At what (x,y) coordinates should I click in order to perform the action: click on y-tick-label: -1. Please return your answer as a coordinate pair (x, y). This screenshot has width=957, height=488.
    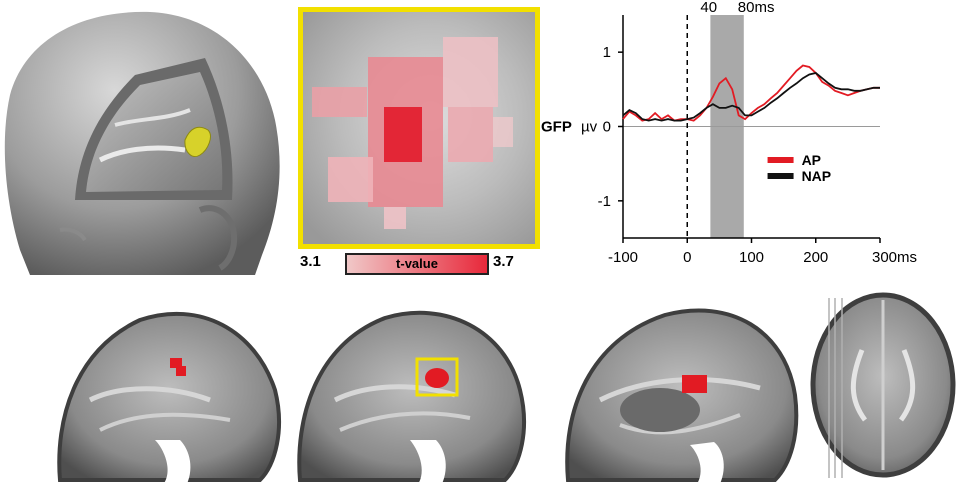
    Looking at the image, I should click on (604, 201).